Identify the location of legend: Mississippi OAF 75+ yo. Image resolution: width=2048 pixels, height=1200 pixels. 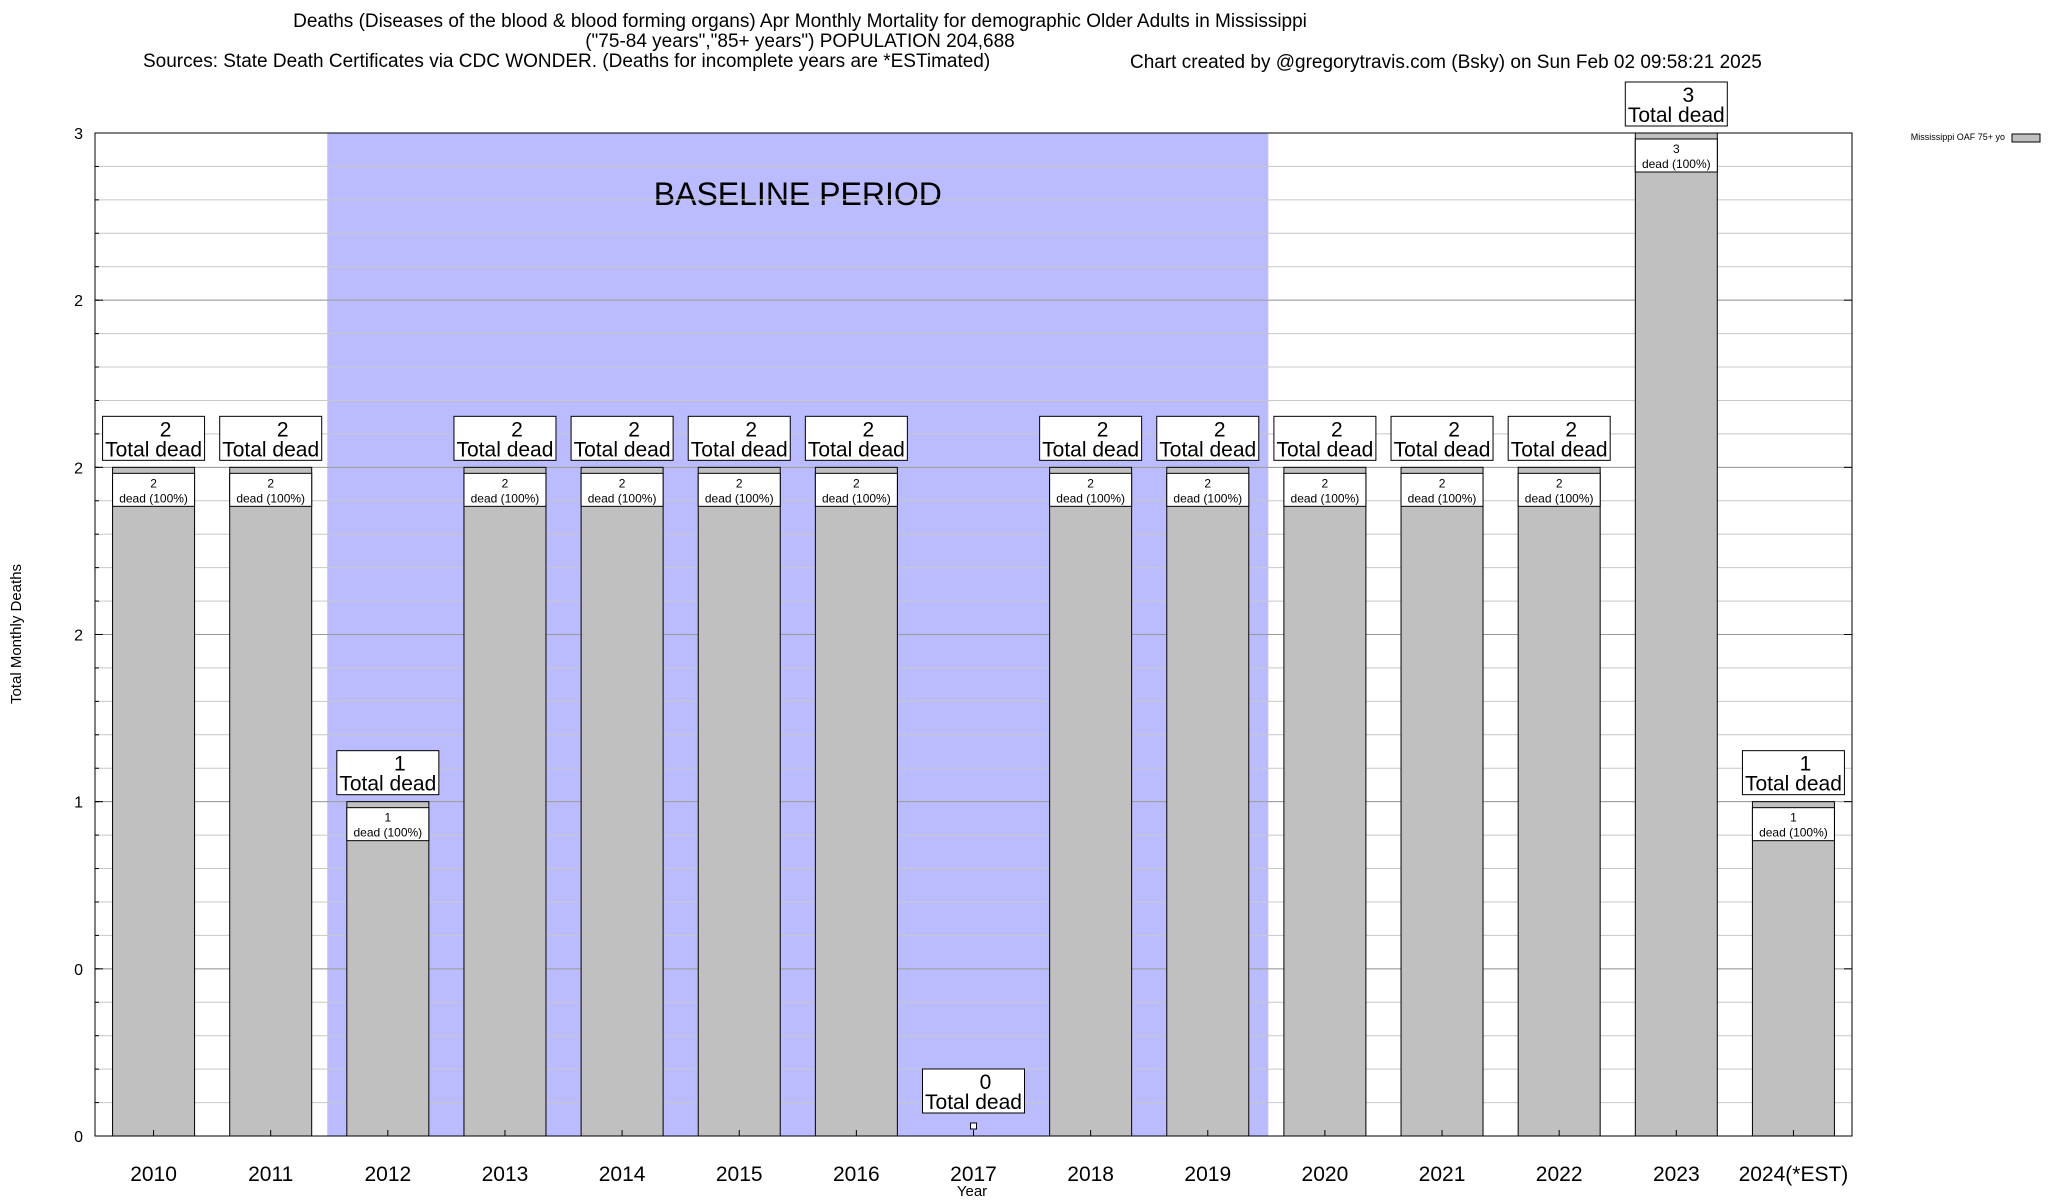
(1976, 137).